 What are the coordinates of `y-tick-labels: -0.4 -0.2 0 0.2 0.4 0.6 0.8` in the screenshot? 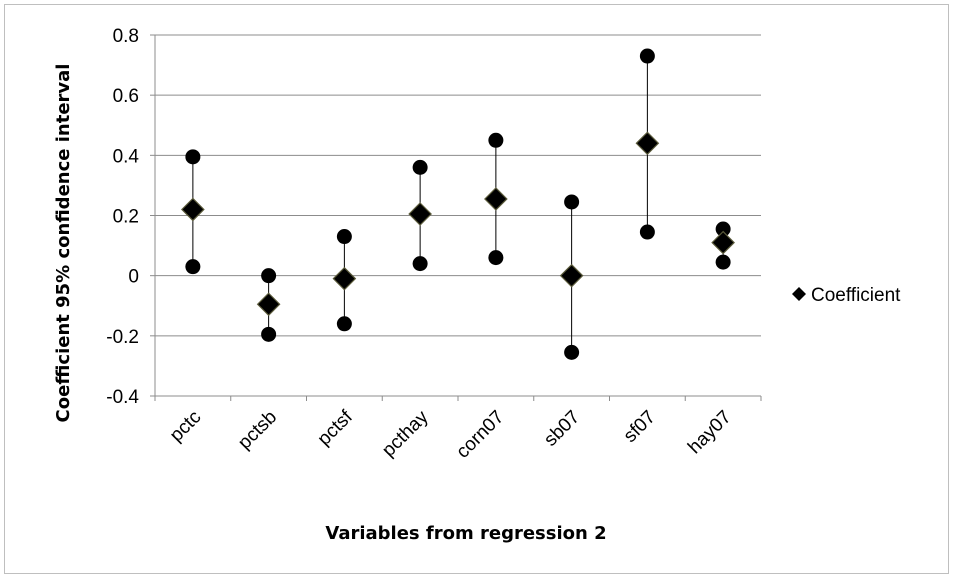 It's located at (122, 217).